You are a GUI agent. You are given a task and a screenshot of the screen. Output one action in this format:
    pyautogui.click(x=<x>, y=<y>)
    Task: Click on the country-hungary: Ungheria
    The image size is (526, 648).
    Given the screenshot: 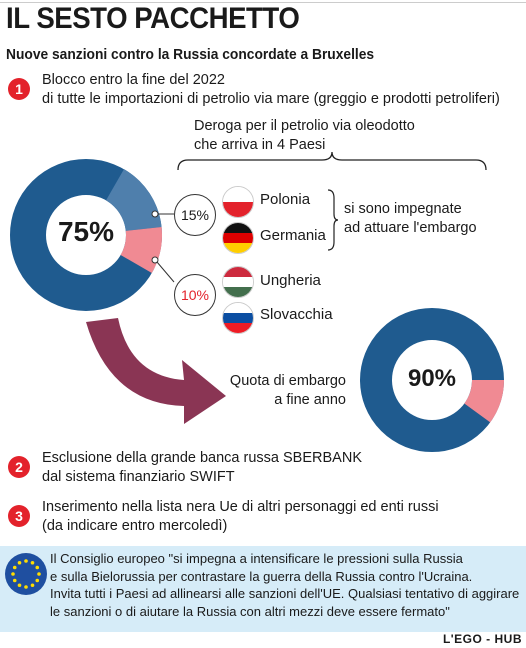 What is the action you would take?
    pyautogui.click(x=290, y=280)
    